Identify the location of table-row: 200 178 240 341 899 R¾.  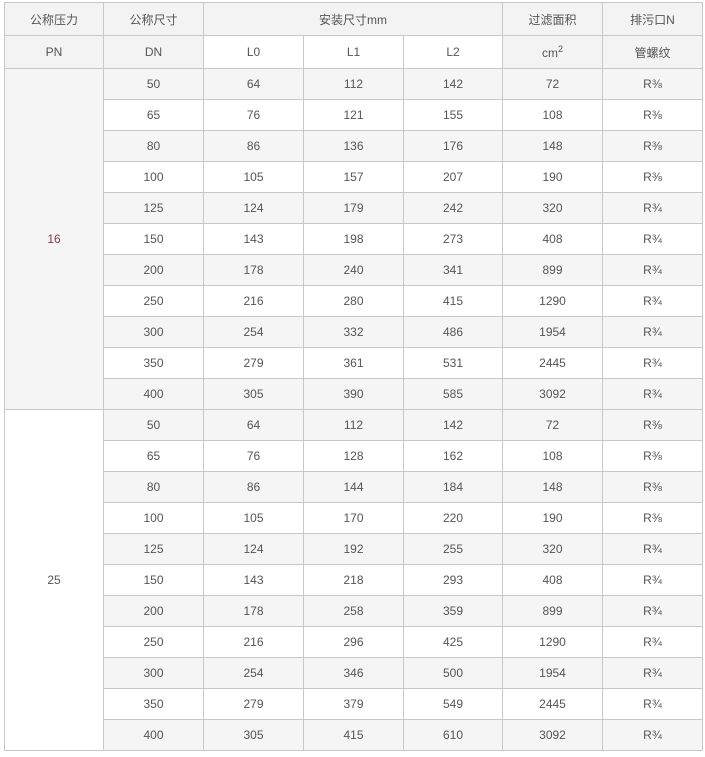
(354, 270).